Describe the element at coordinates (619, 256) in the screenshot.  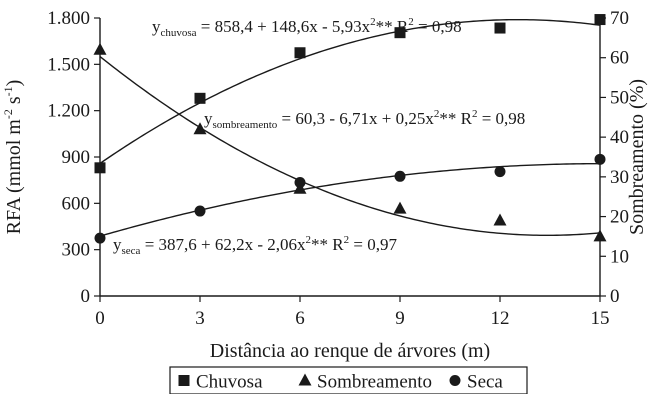
I see `y-tick-label-right: 10` at that location.